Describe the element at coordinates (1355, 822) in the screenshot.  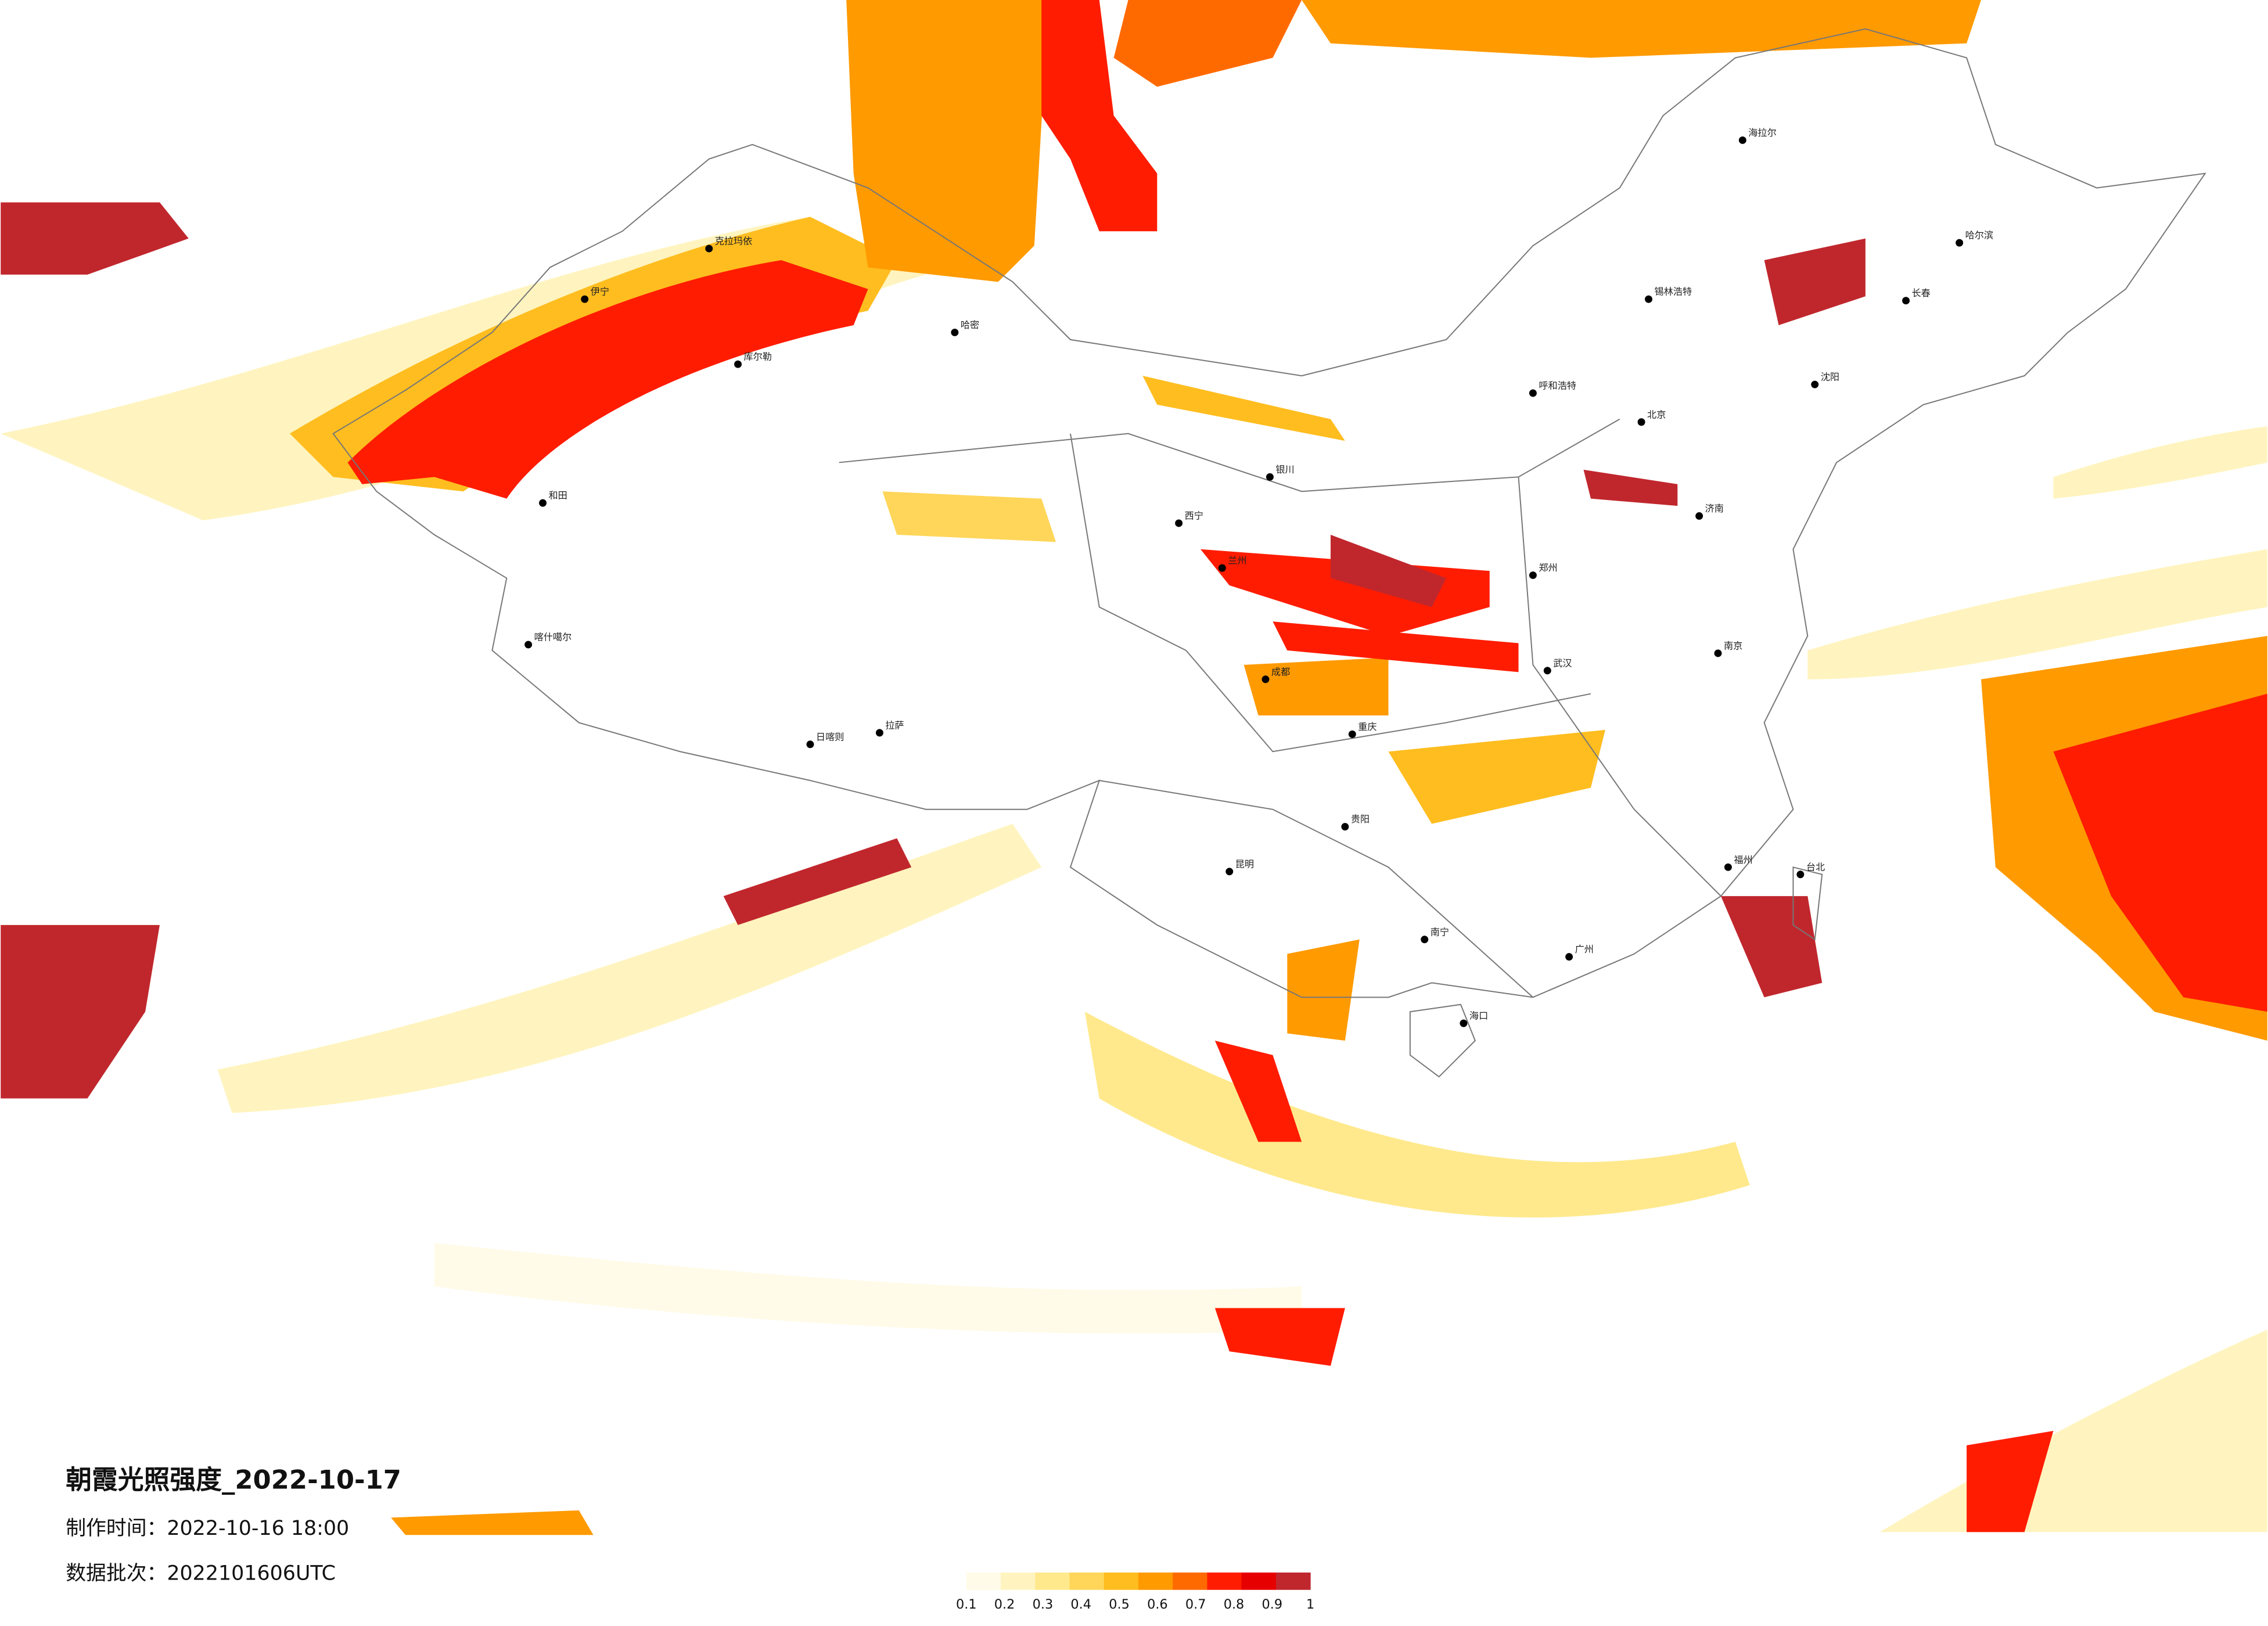
I see `city: 贵阳` at that location.